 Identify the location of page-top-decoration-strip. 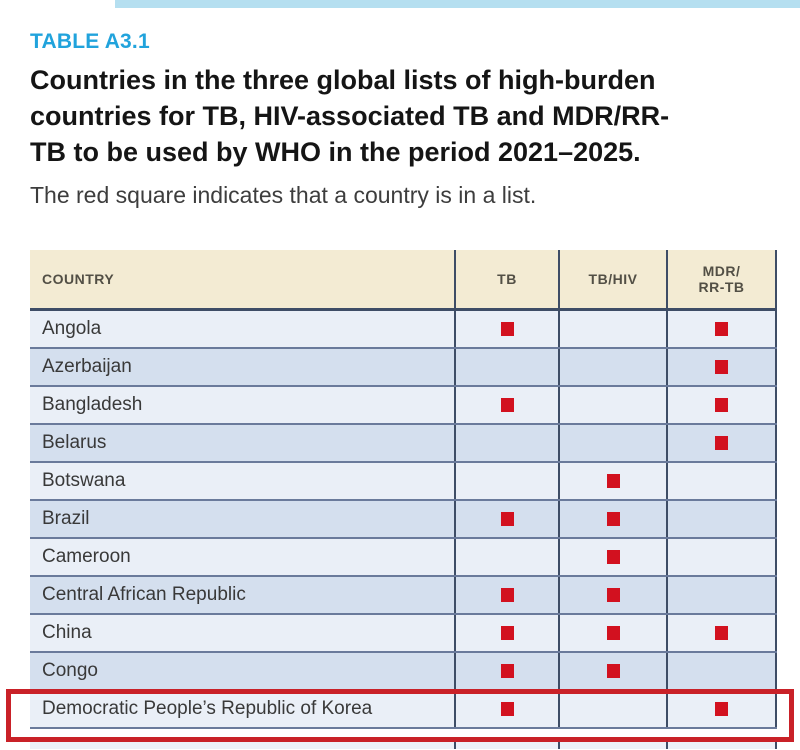
(457, 4).